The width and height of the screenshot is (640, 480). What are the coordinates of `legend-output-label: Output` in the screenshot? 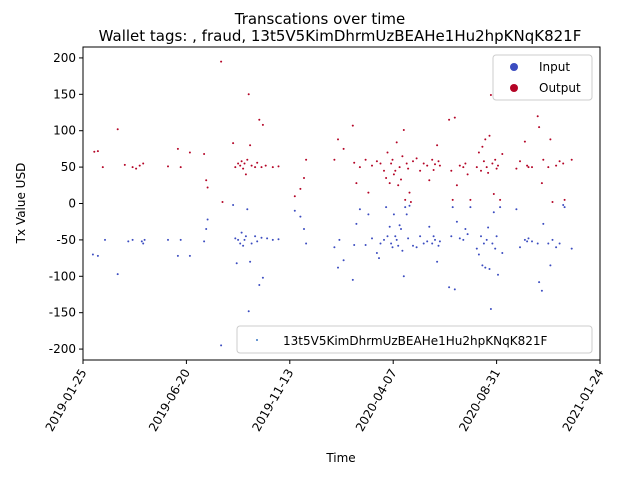 It's located at (560, 88).